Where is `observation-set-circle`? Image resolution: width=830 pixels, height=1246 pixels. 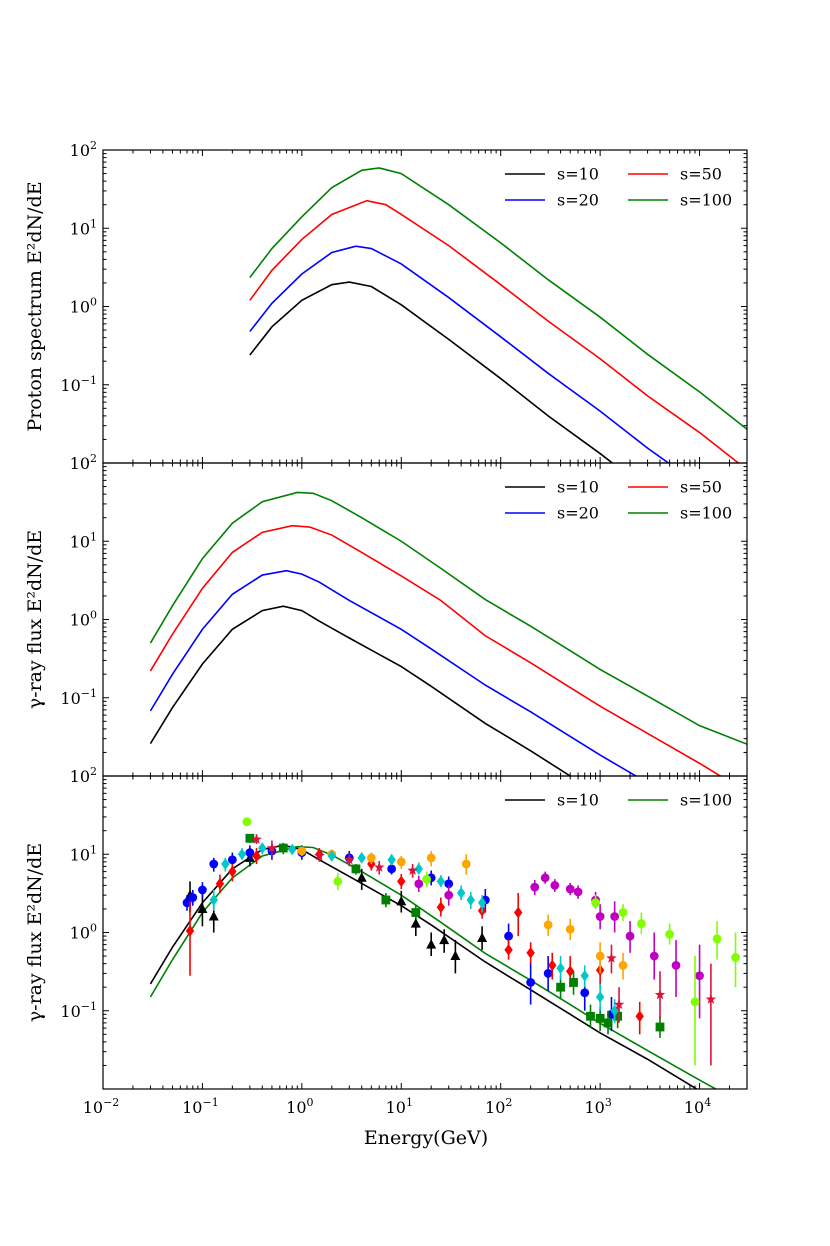 observation-set-circle is located at coordinates (491, 941).